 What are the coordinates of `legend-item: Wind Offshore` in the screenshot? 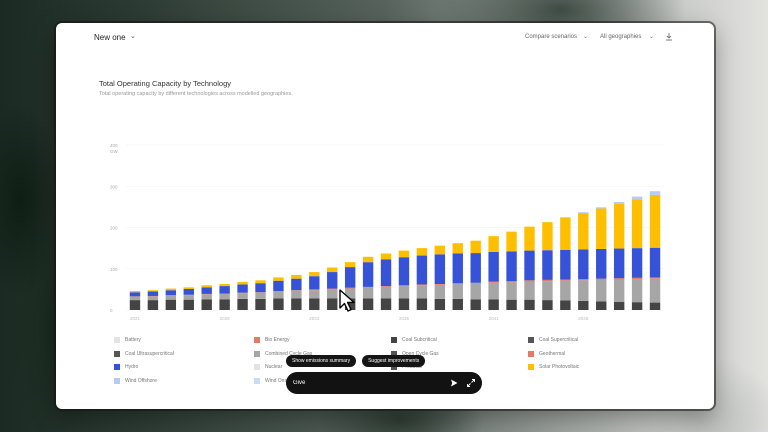 It's located at (135, 381).